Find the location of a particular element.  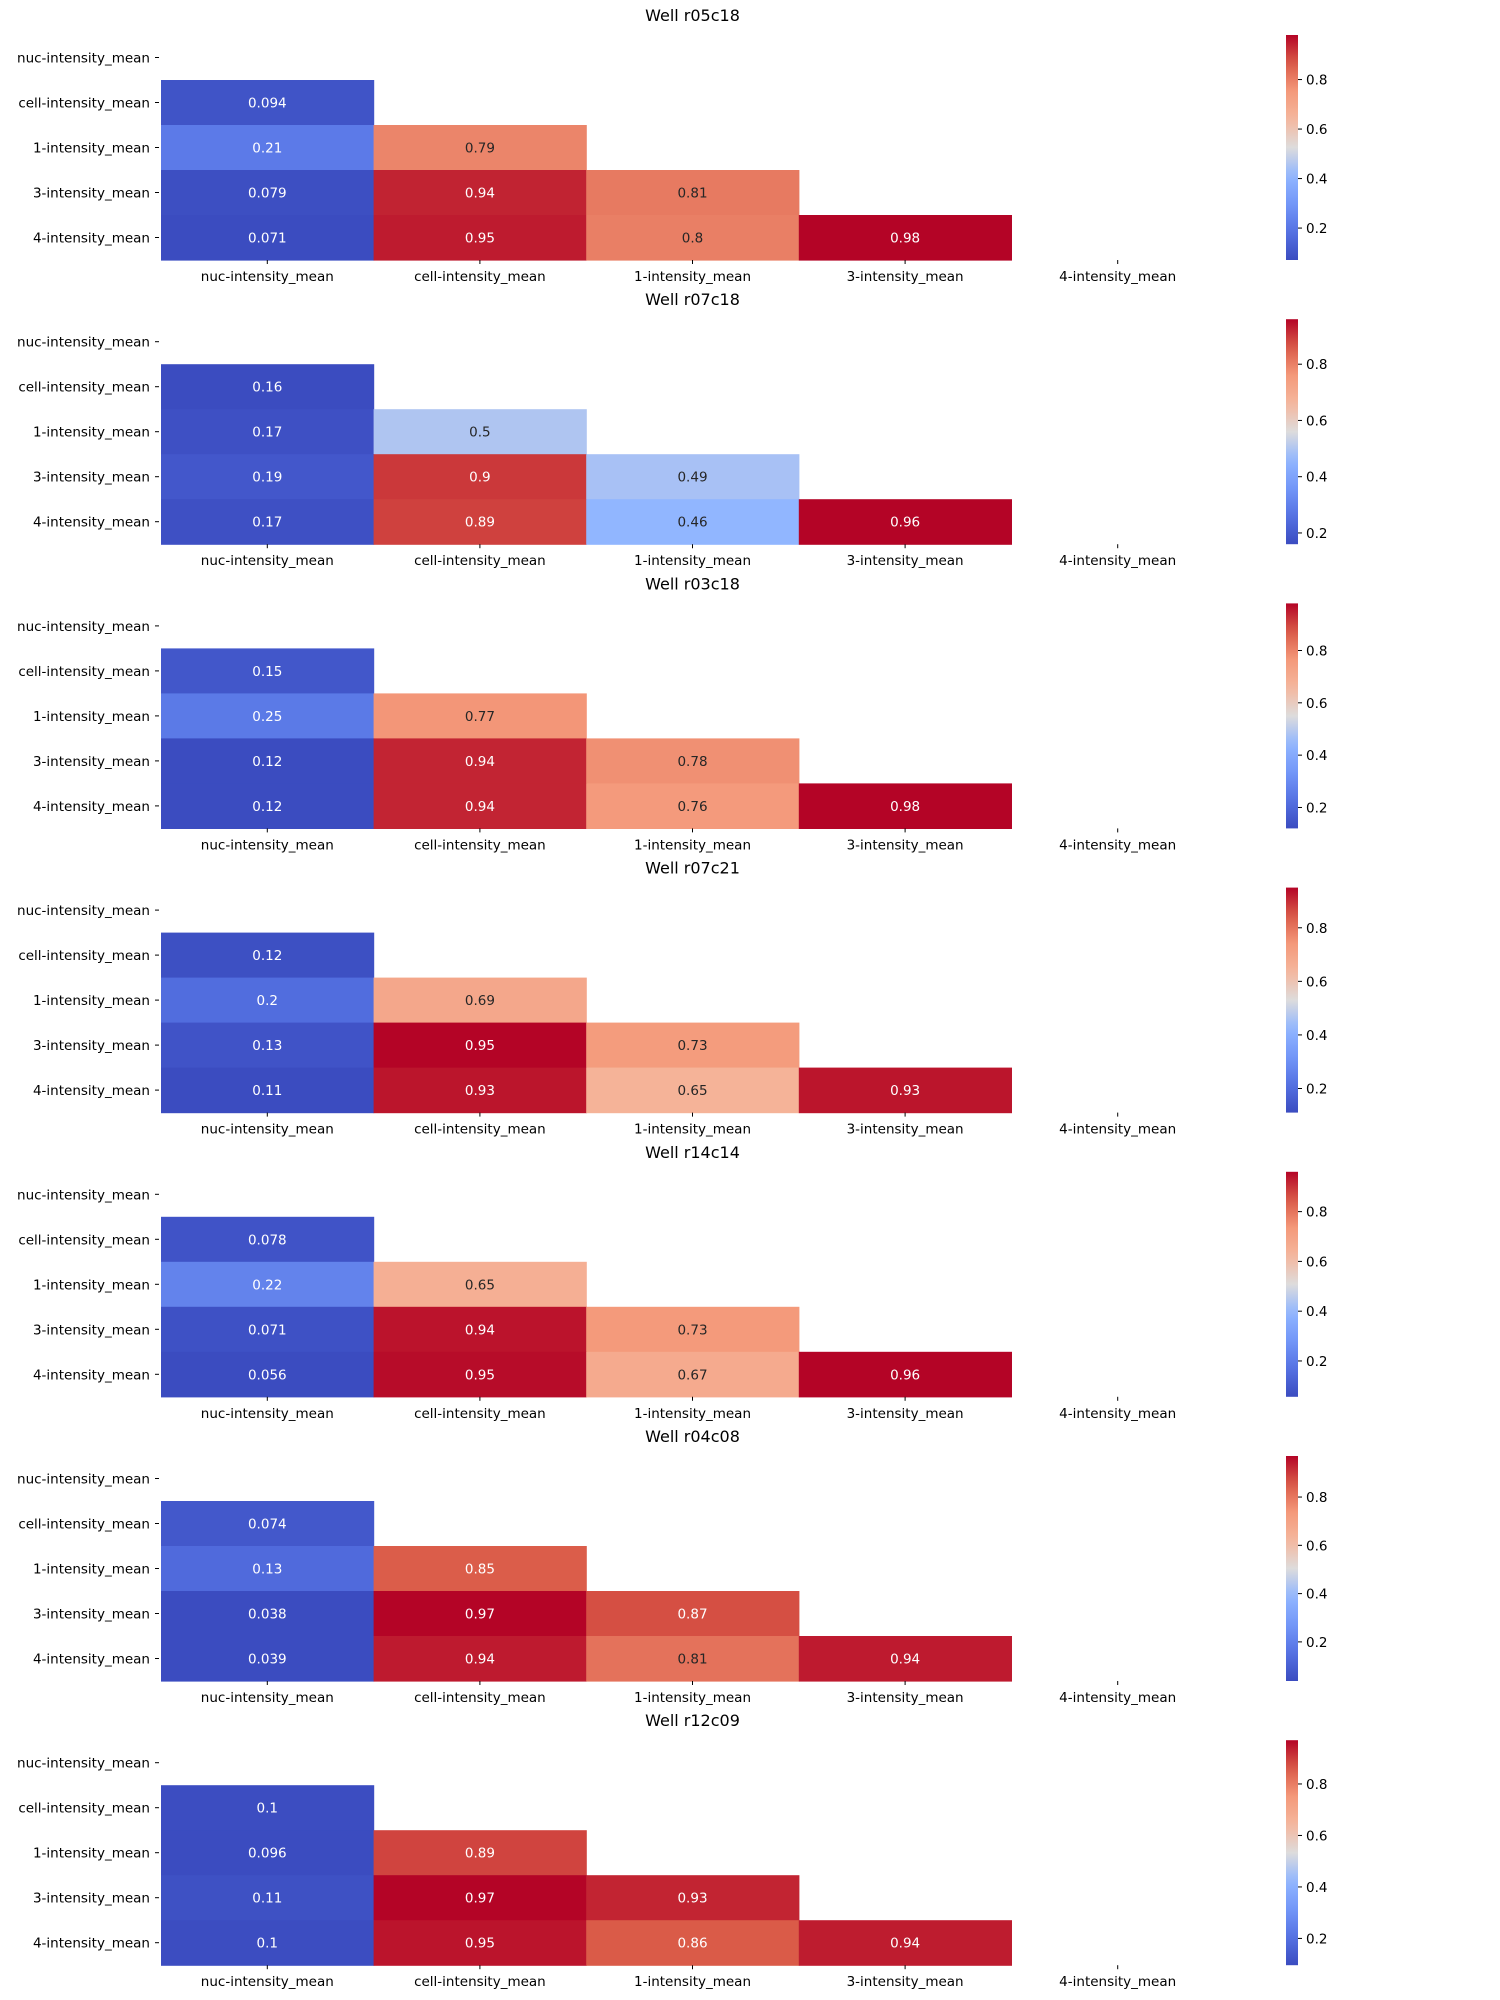

cell-annotation: 0.95 is located at coordinates (480, 1046).